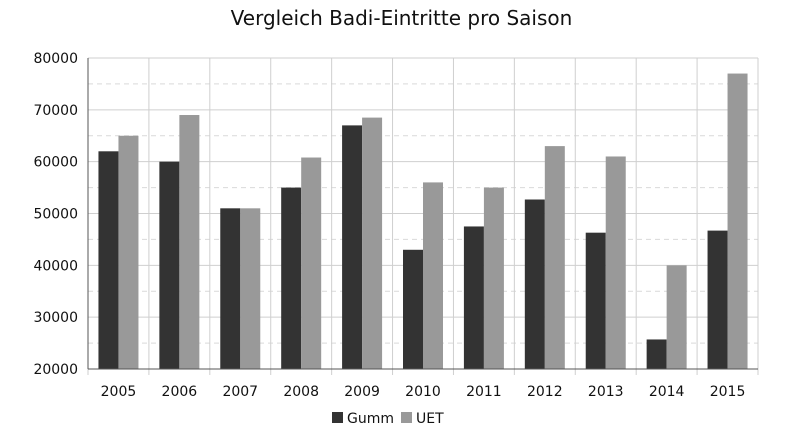  Describe the element at coordinates (180, 392) in the screenshot. I see `x-tick-label: 2006` at that location.